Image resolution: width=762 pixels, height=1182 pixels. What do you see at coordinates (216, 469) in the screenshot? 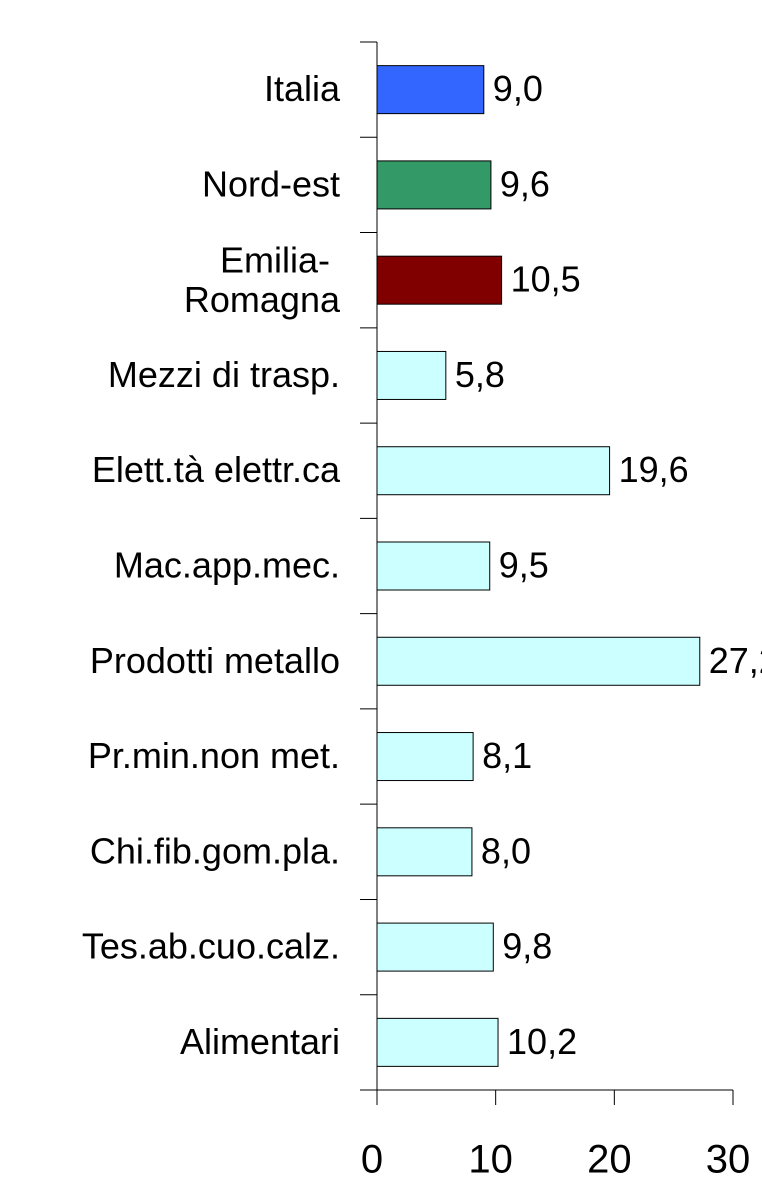
I see `y-tick-label: Elett.tà elettr.ca` at bounding box center [216, 469].